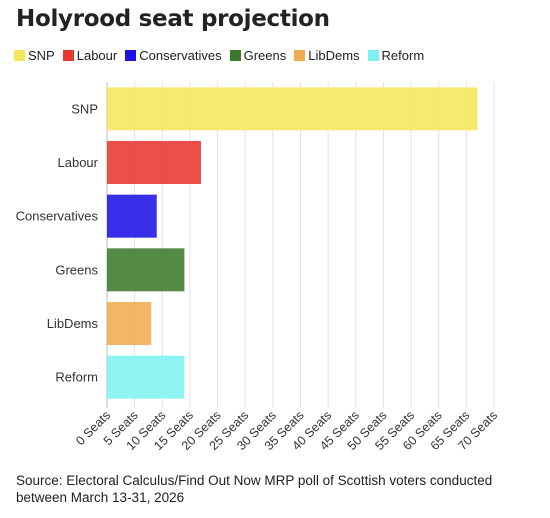 Image resolution: width=550 pixels, height=518 pixels. I want to click on category-label-reform: Reform, so click(76, 377).